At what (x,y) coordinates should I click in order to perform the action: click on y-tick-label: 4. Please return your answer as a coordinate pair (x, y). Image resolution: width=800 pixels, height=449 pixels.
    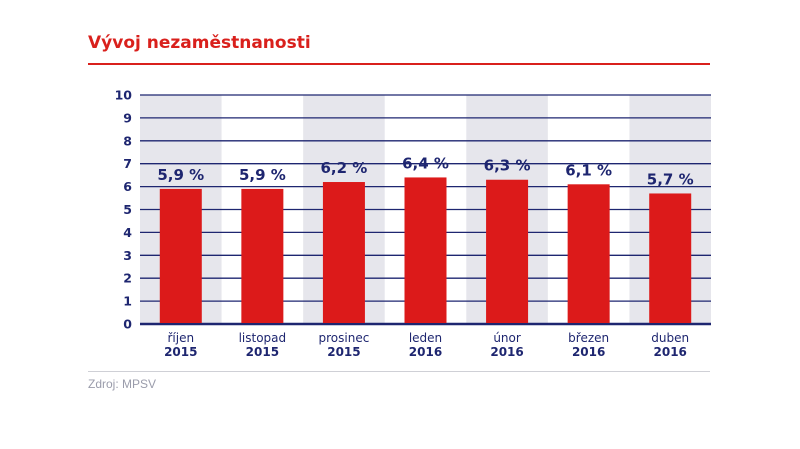
    Looking at the image, I should click on (127, 232).